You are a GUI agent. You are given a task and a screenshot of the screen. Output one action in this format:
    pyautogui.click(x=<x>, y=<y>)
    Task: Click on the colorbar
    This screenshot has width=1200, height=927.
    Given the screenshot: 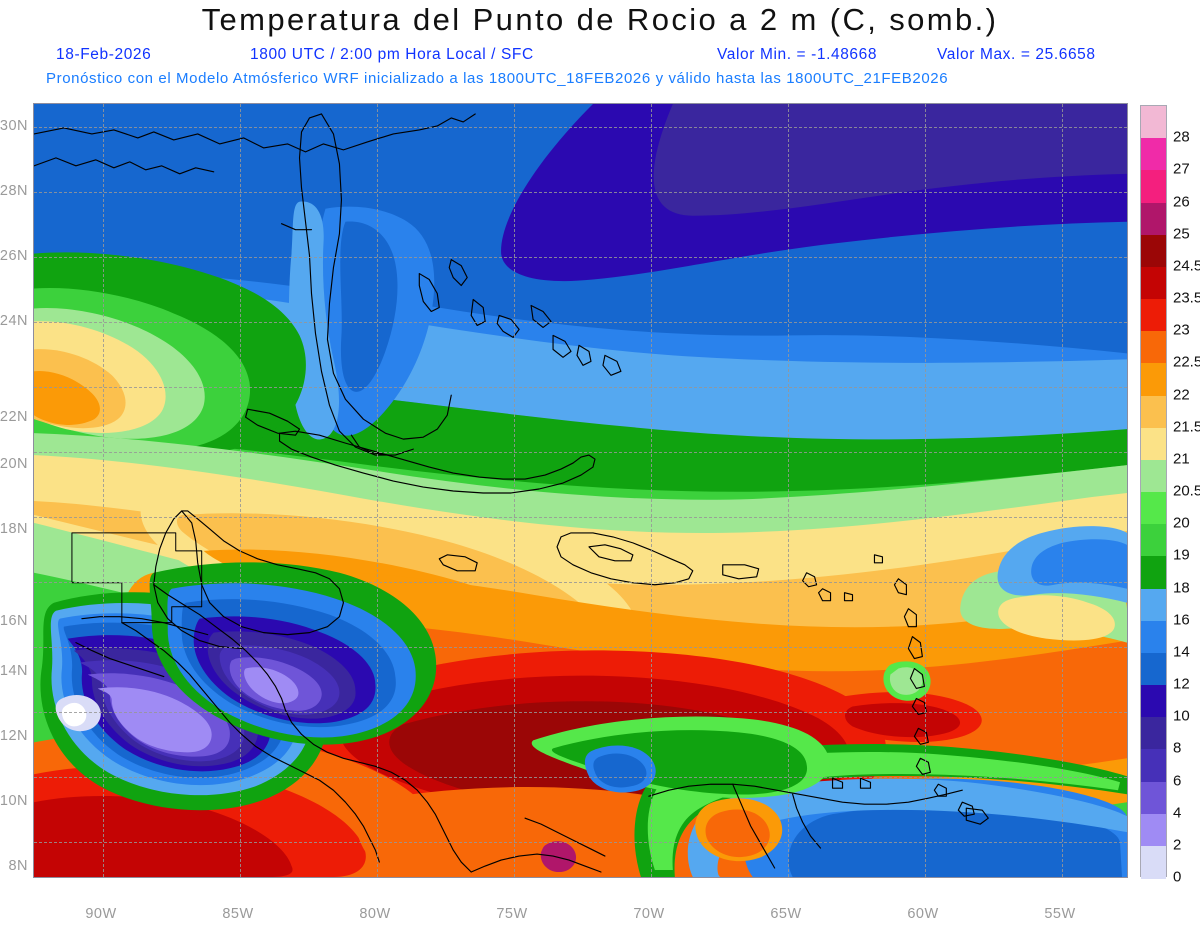 What is the action you would take?
    pyautogui.click(x=1153, y=492)
    